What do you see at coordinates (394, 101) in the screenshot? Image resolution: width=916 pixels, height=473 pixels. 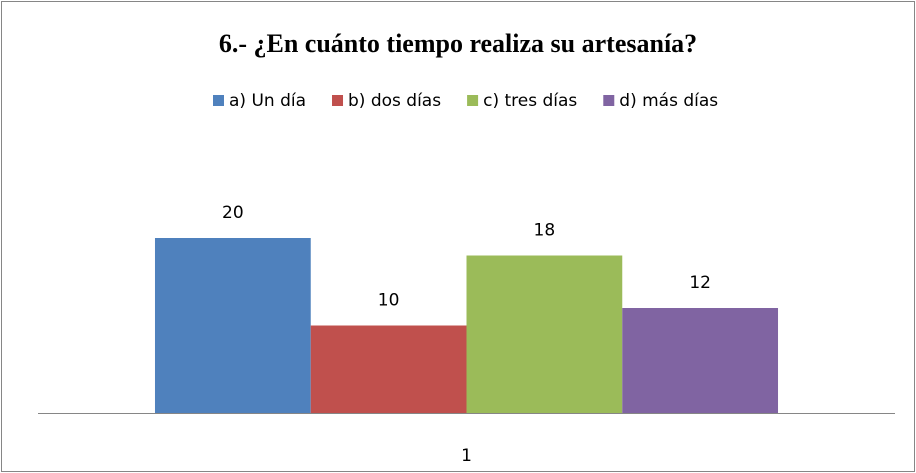 I see `legend-label: b) dos días` at bounding box center [394, 101].